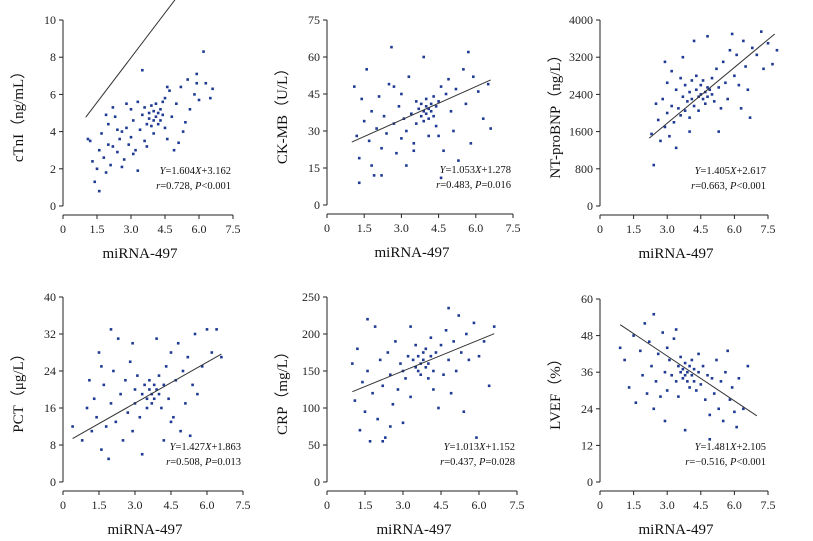  Describe the element at coordinates (401, 228) in the screenshot. I see `x-tick-label: 3.0` at that location.